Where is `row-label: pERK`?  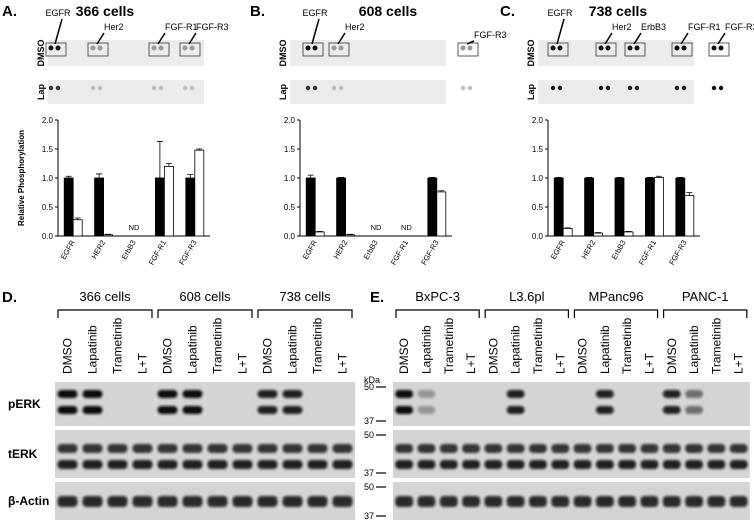
row-label: pERK is located at coordinates (24, 404).